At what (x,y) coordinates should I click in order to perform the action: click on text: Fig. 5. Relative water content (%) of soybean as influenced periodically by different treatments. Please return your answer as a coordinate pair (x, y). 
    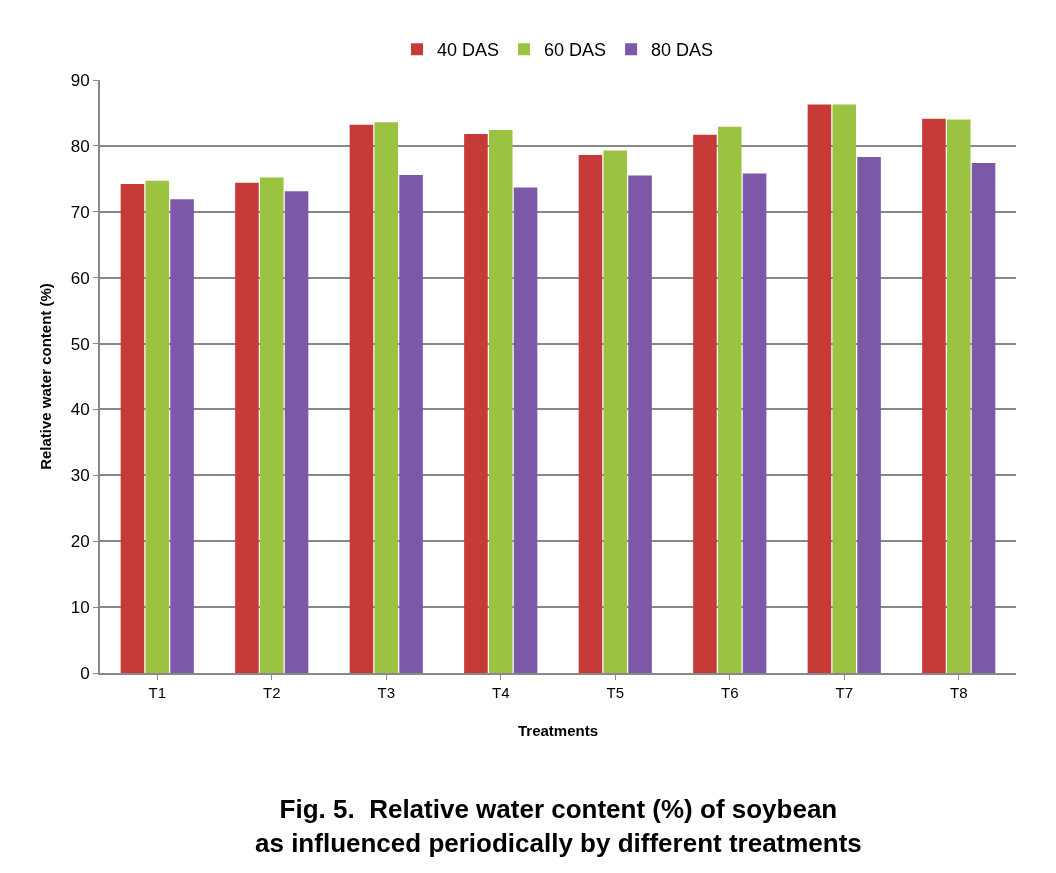
    Looking at the image, I should click on (558, 826).